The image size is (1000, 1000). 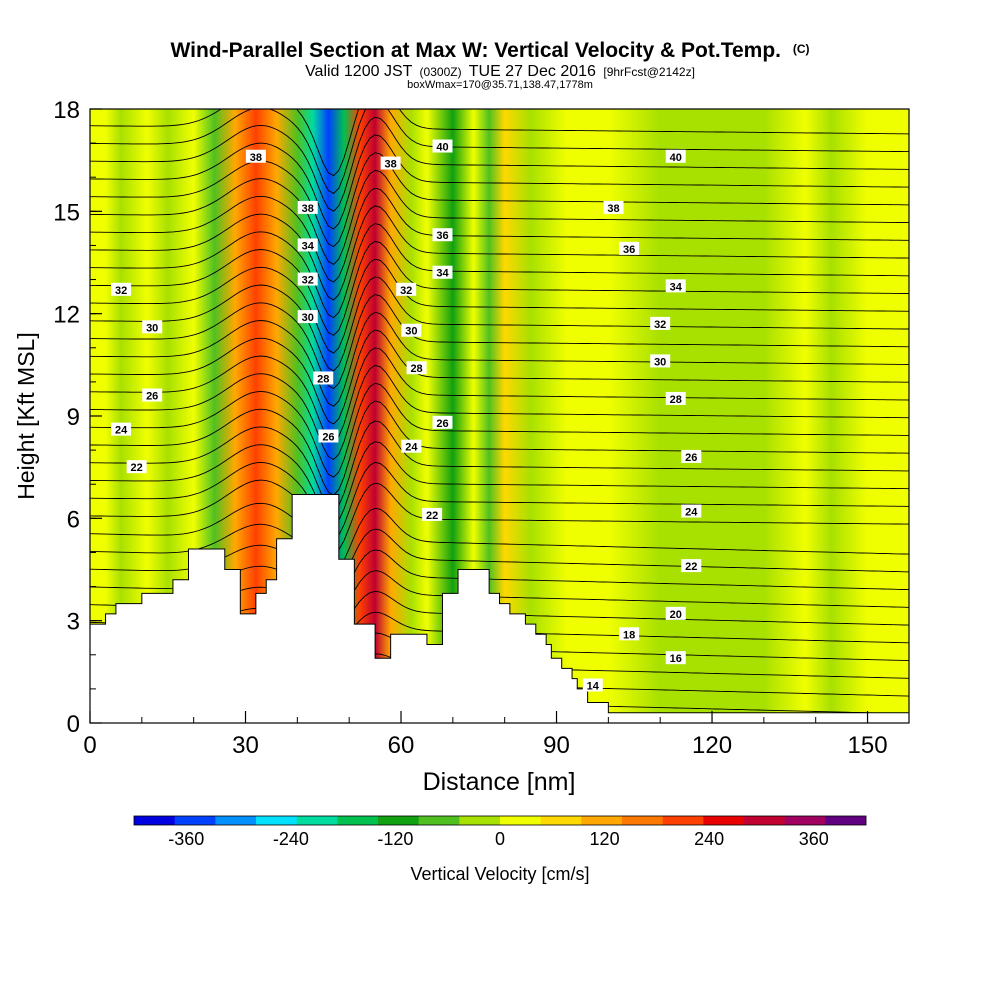 I want to click on isentrope-label-text: 34, so click(x=308, y=246).